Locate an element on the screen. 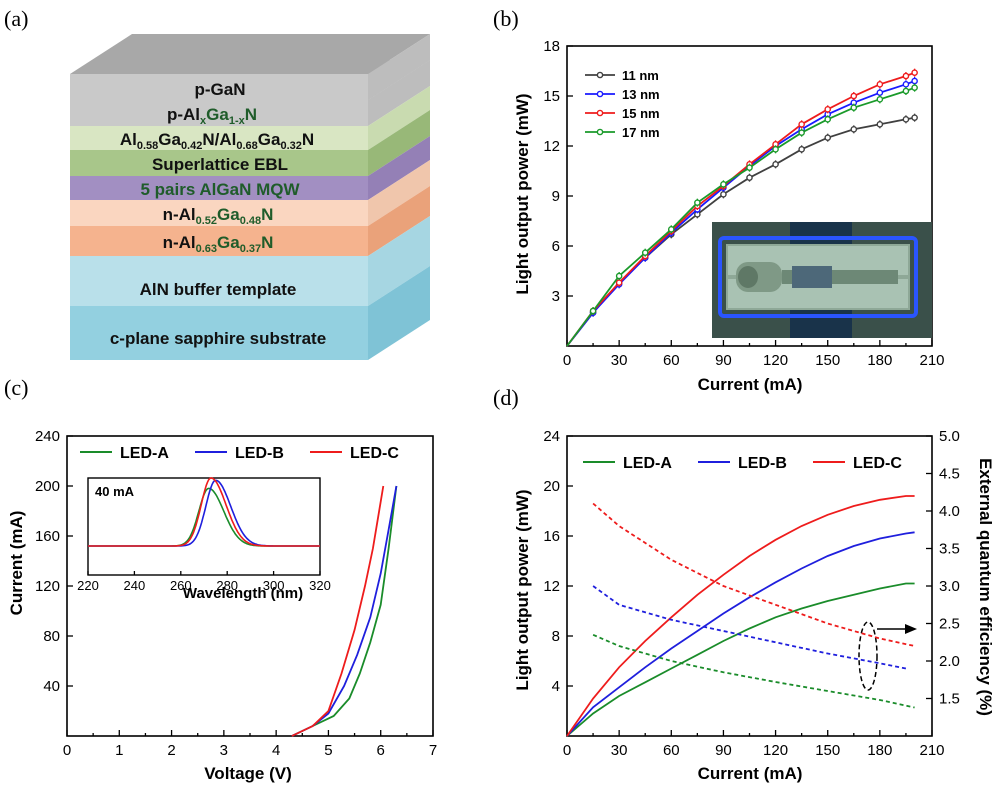 The image size is (1000, 791). chart-d-ytick-label: 20 is located at coordinates (551, 486).